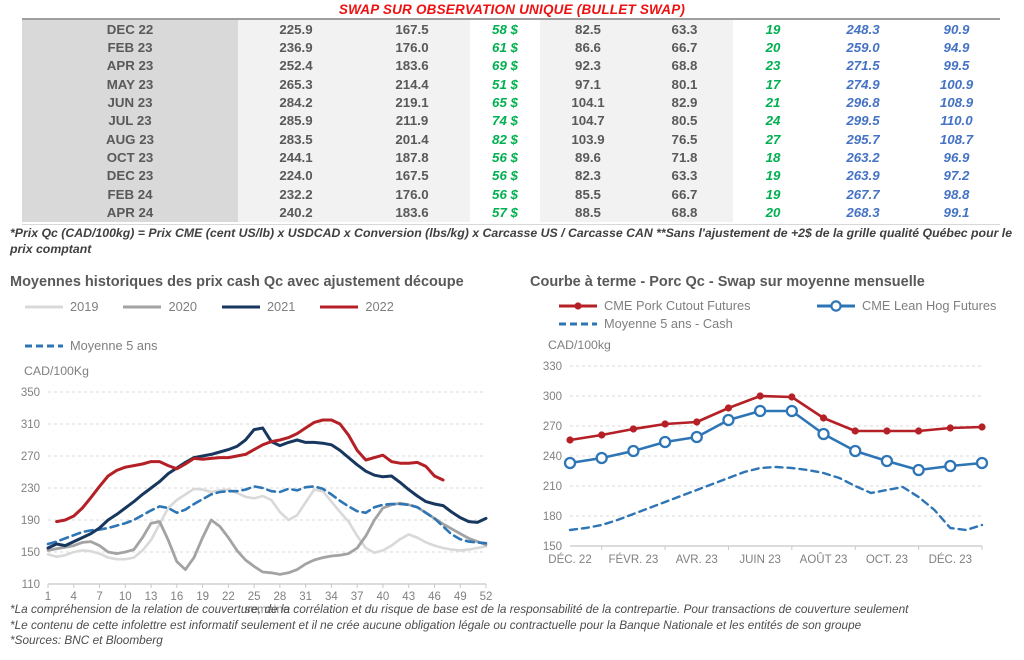  Describe the element at coordinates (773, 103) in the screenshot. I see `table-cell: 21` at that location.